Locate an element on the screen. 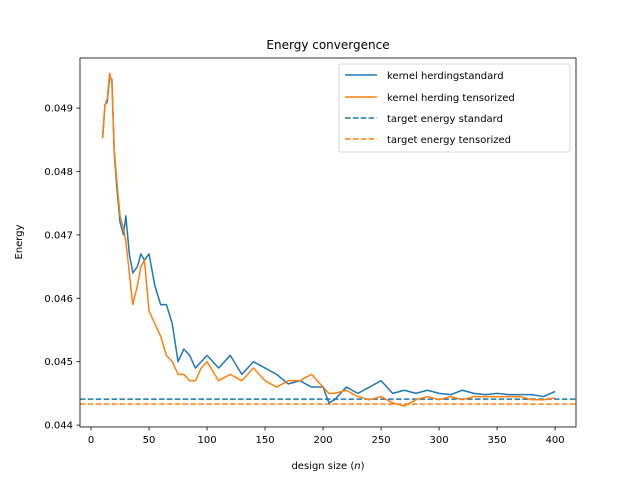 This screenshot has width=640, height=480. x-tick-label-100: 100 is located at coordinates (206, 440).